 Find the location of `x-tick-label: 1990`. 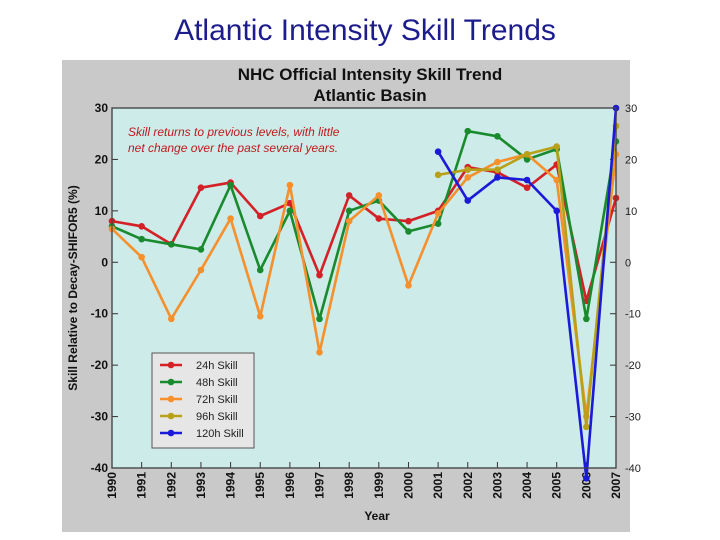

x-tick-label: 1990 is located at coordinates (112, 485).